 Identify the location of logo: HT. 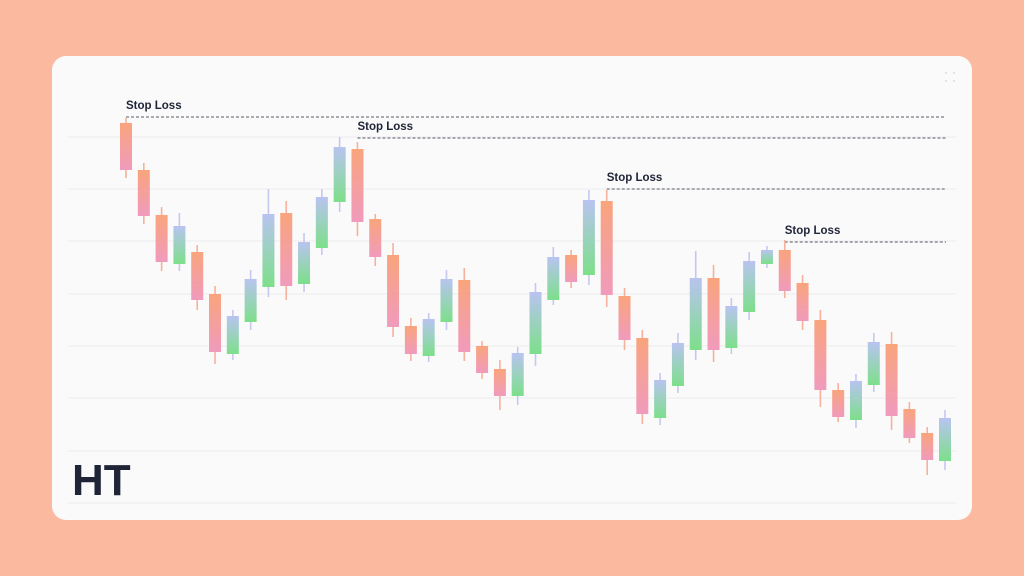
(101, 480).